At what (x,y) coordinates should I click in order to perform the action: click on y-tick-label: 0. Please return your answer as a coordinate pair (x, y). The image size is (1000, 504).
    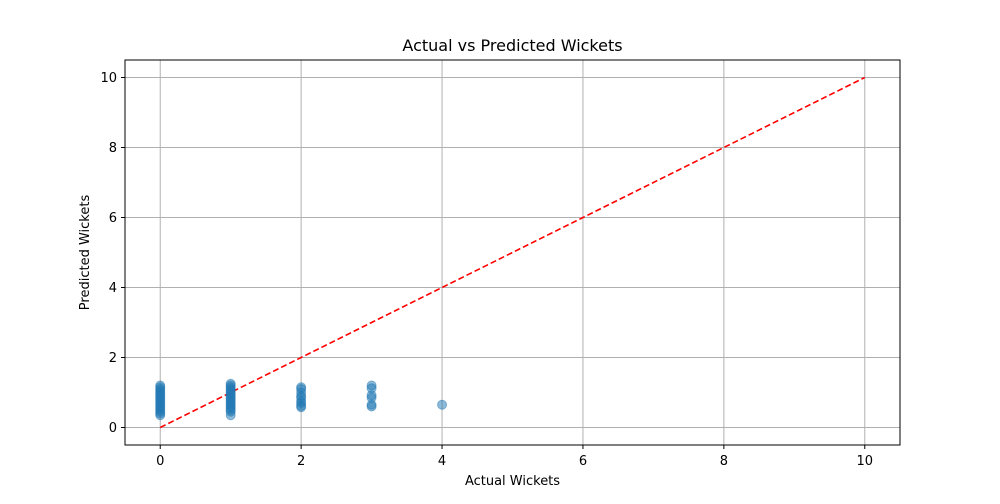
    Looking at the image, I should click on (113, 428).